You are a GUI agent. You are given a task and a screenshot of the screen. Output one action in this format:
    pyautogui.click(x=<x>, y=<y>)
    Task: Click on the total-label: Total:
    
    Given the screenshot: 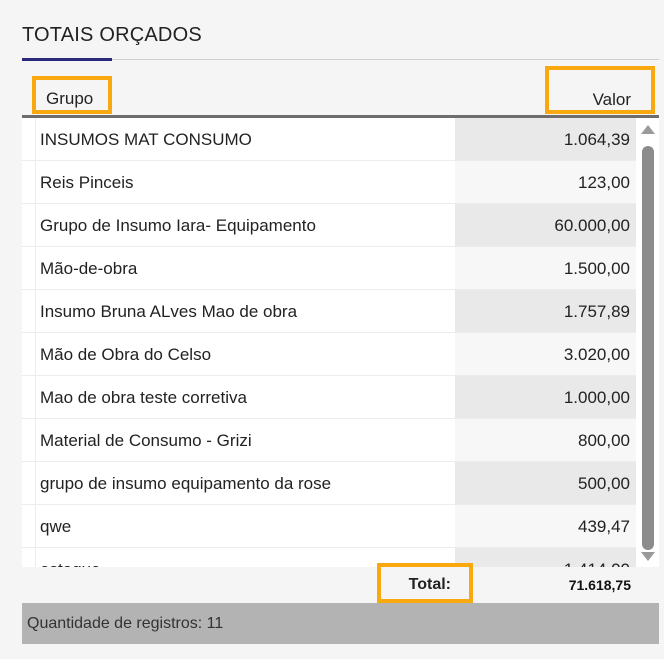 What is the action you would take?
    pyautogui.click(x=425, y=583)
    